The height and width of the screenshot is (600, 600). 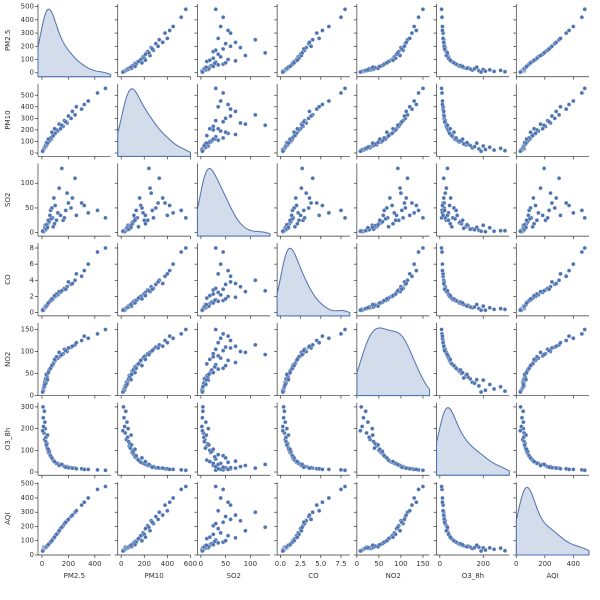 What do you see at coordinates (400, 564) in the screenshot?
I see `x-tick-label: 100` at bounding box center [400, 564].